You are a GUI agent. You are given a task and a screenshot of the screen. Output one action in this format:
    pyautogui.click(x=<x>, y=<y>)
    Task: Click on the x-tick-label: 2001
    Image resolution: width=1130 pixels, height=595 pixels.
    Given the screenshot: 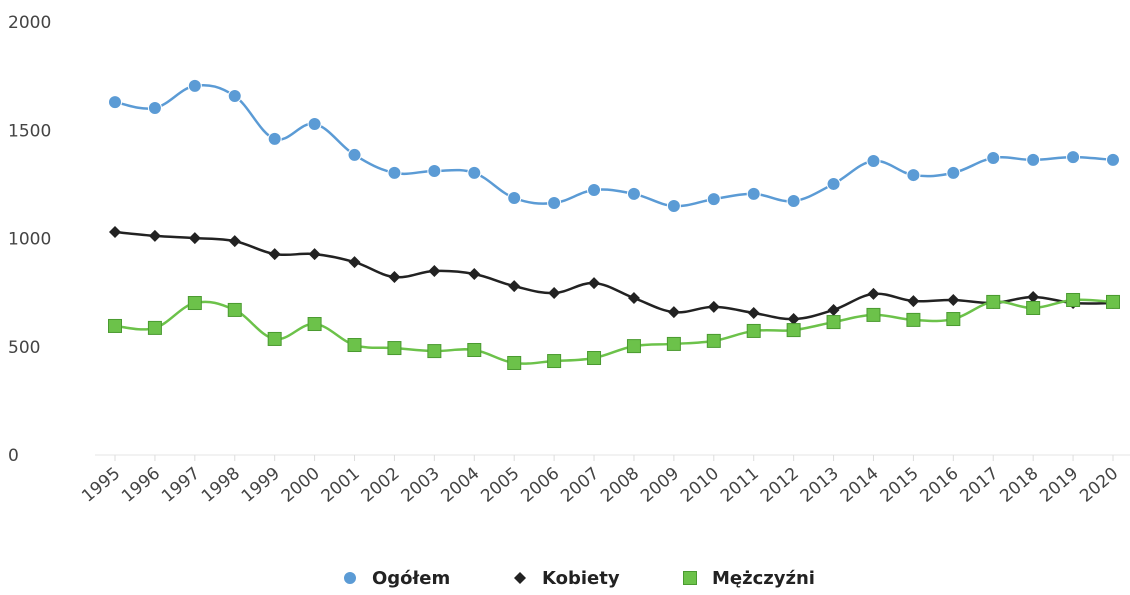 What is the action you would take?
    pyautogui.click(x=341, y=485)
    